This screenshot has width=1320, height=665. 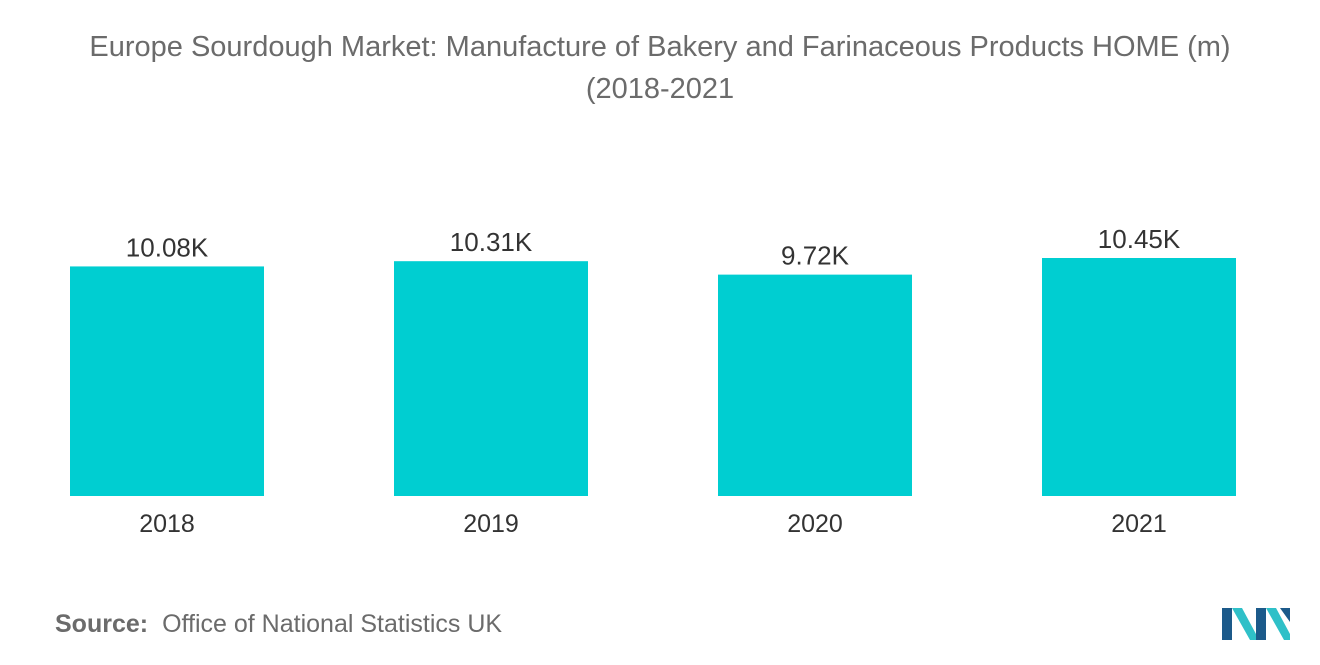 I want to click on data-label-2018: 10.08K, so click(x=167, y=247).